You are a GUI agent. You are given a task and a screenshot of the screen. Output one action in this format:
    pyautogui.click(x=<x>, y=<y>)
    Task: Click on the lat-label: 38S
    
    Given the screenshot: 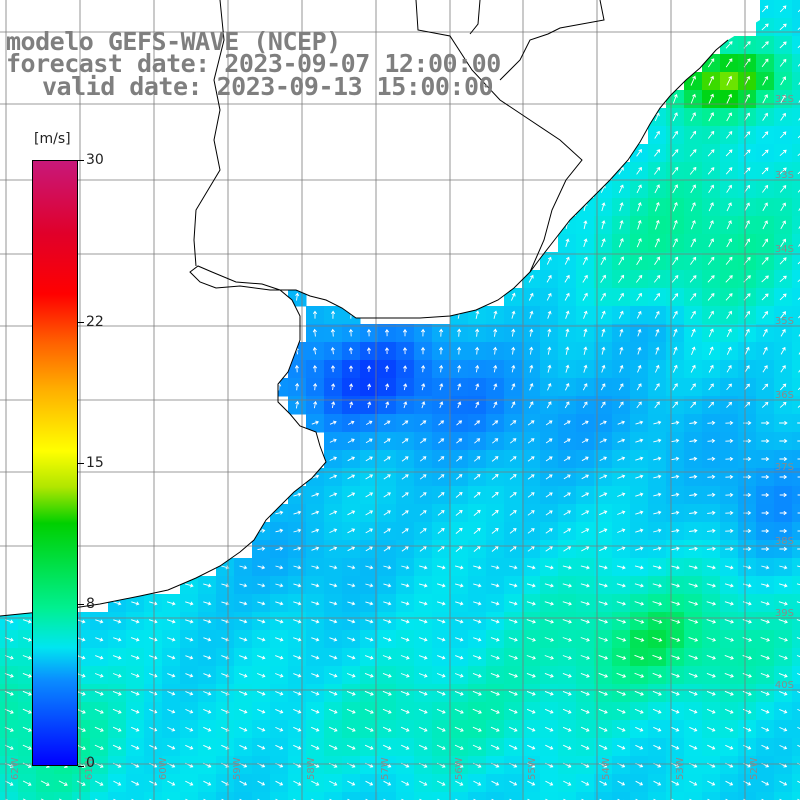 What is the action you would take?
    pyautogui.click(x=784, y=541)
    